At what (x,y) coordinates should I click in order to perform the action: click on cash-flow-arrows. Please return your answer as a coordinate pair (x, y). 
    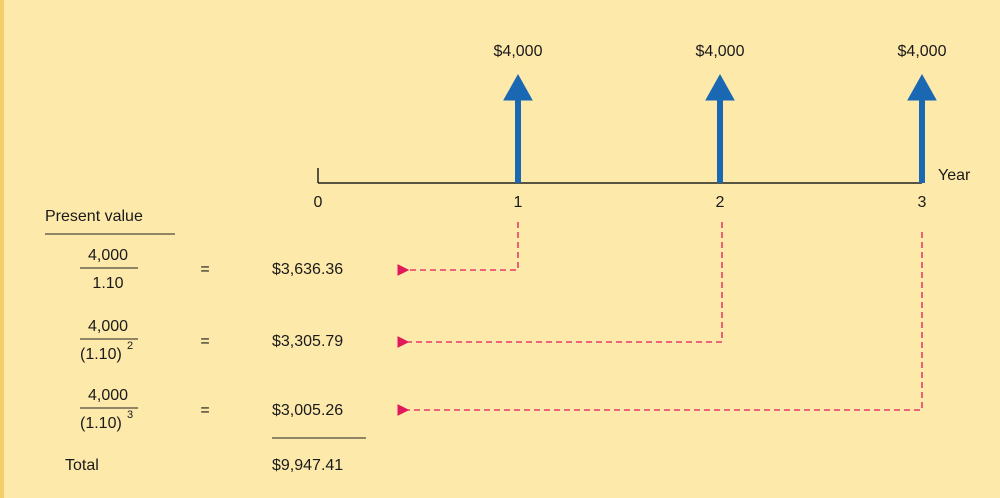
    Looking at the image, I should click on (720, 128).